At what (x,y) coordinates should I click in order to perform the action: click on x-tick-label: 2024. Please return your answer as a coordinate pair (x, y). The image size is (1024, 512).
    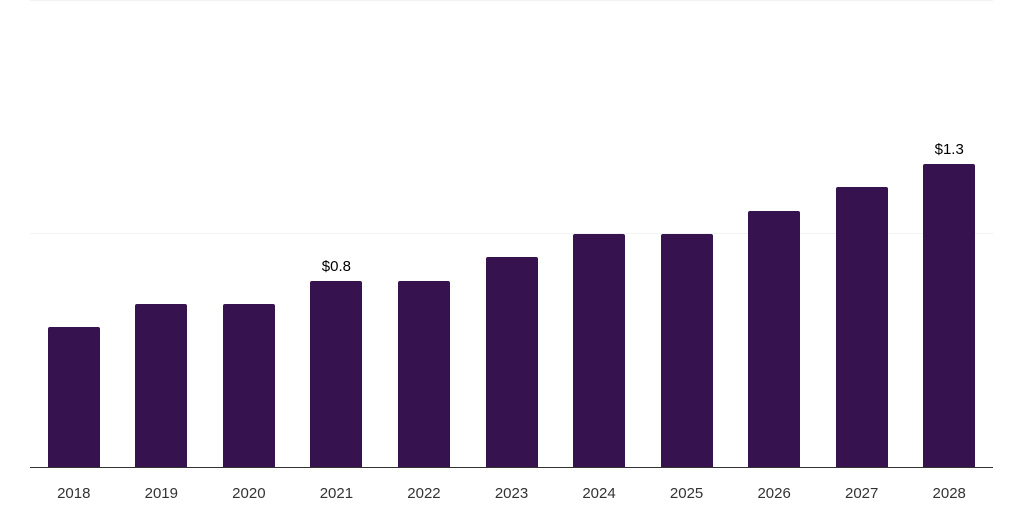
    Looking at the image, I should click on (599, 493).